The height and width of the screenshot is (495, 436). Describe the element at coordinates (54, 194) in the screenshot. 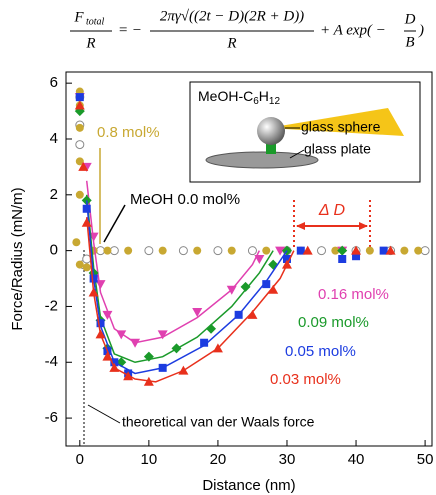

I see `y-tick-label: 2` at that location.